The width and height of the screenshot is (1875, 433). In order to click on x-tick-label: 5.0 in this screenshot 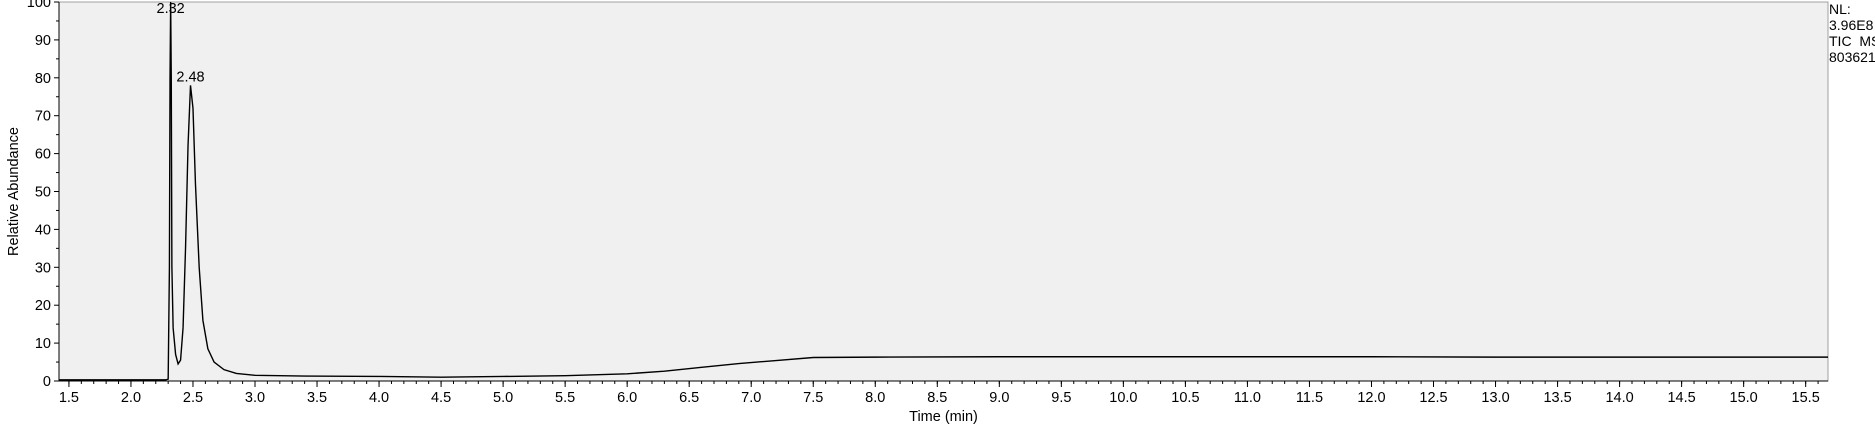, I will do `click(503, 398)`.